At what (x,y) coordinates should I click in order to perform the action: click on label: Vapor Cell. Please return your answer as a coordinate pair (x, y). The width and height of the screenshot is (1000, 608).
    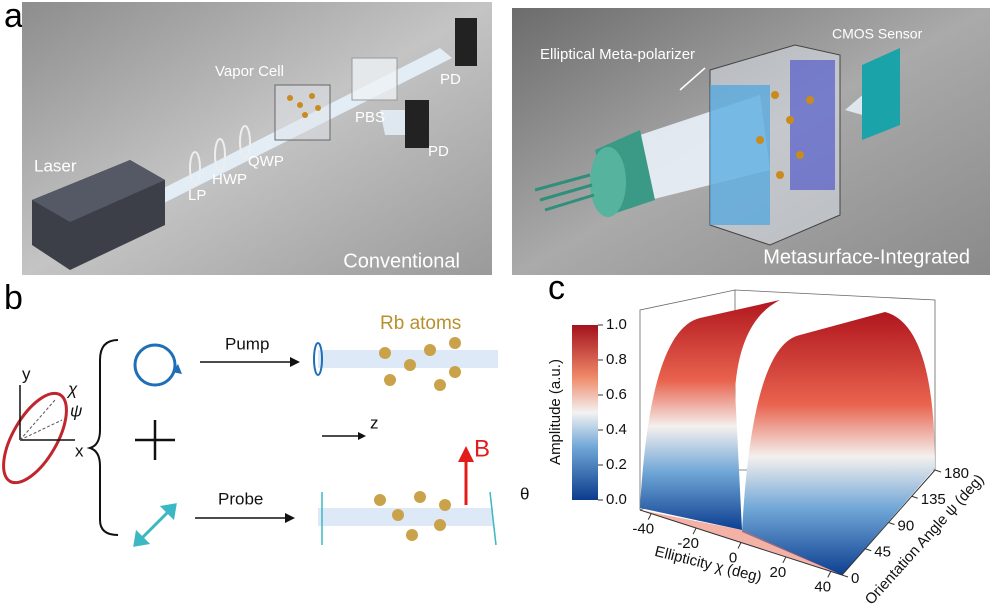
    Looking at the image, I should click on (249, 71).